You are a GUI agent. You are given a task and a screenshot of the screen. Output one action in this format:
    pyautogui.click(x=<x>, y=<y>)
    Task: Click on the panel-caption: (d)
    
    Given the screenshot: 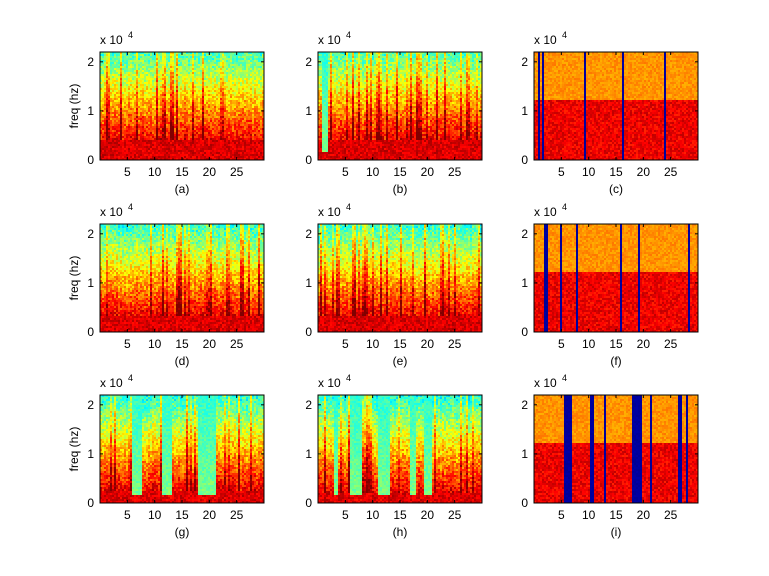 What is the action you would take?
    pyautogui.click(x=182, y=361)
    